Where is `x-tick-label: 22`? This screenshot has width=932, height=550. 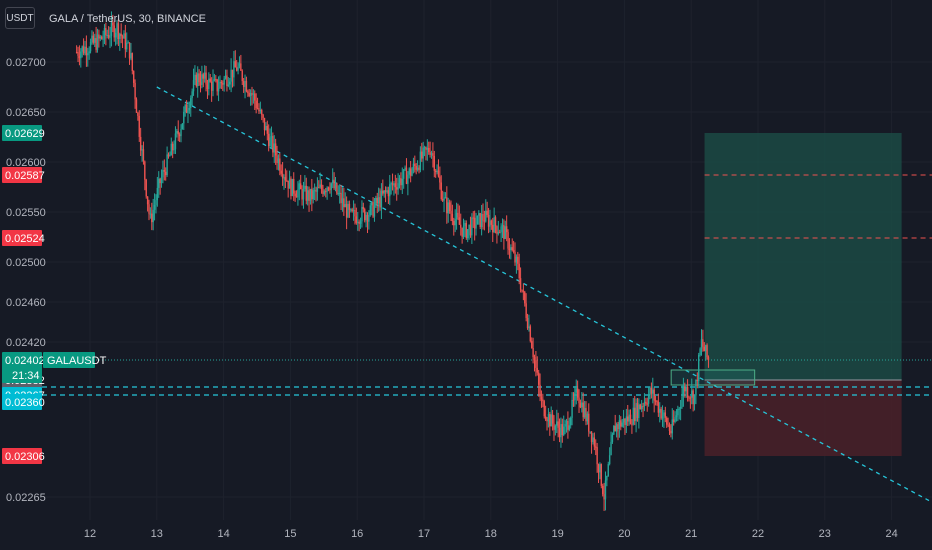
x-tick-label: 22 is located at coordinates (758, 534).